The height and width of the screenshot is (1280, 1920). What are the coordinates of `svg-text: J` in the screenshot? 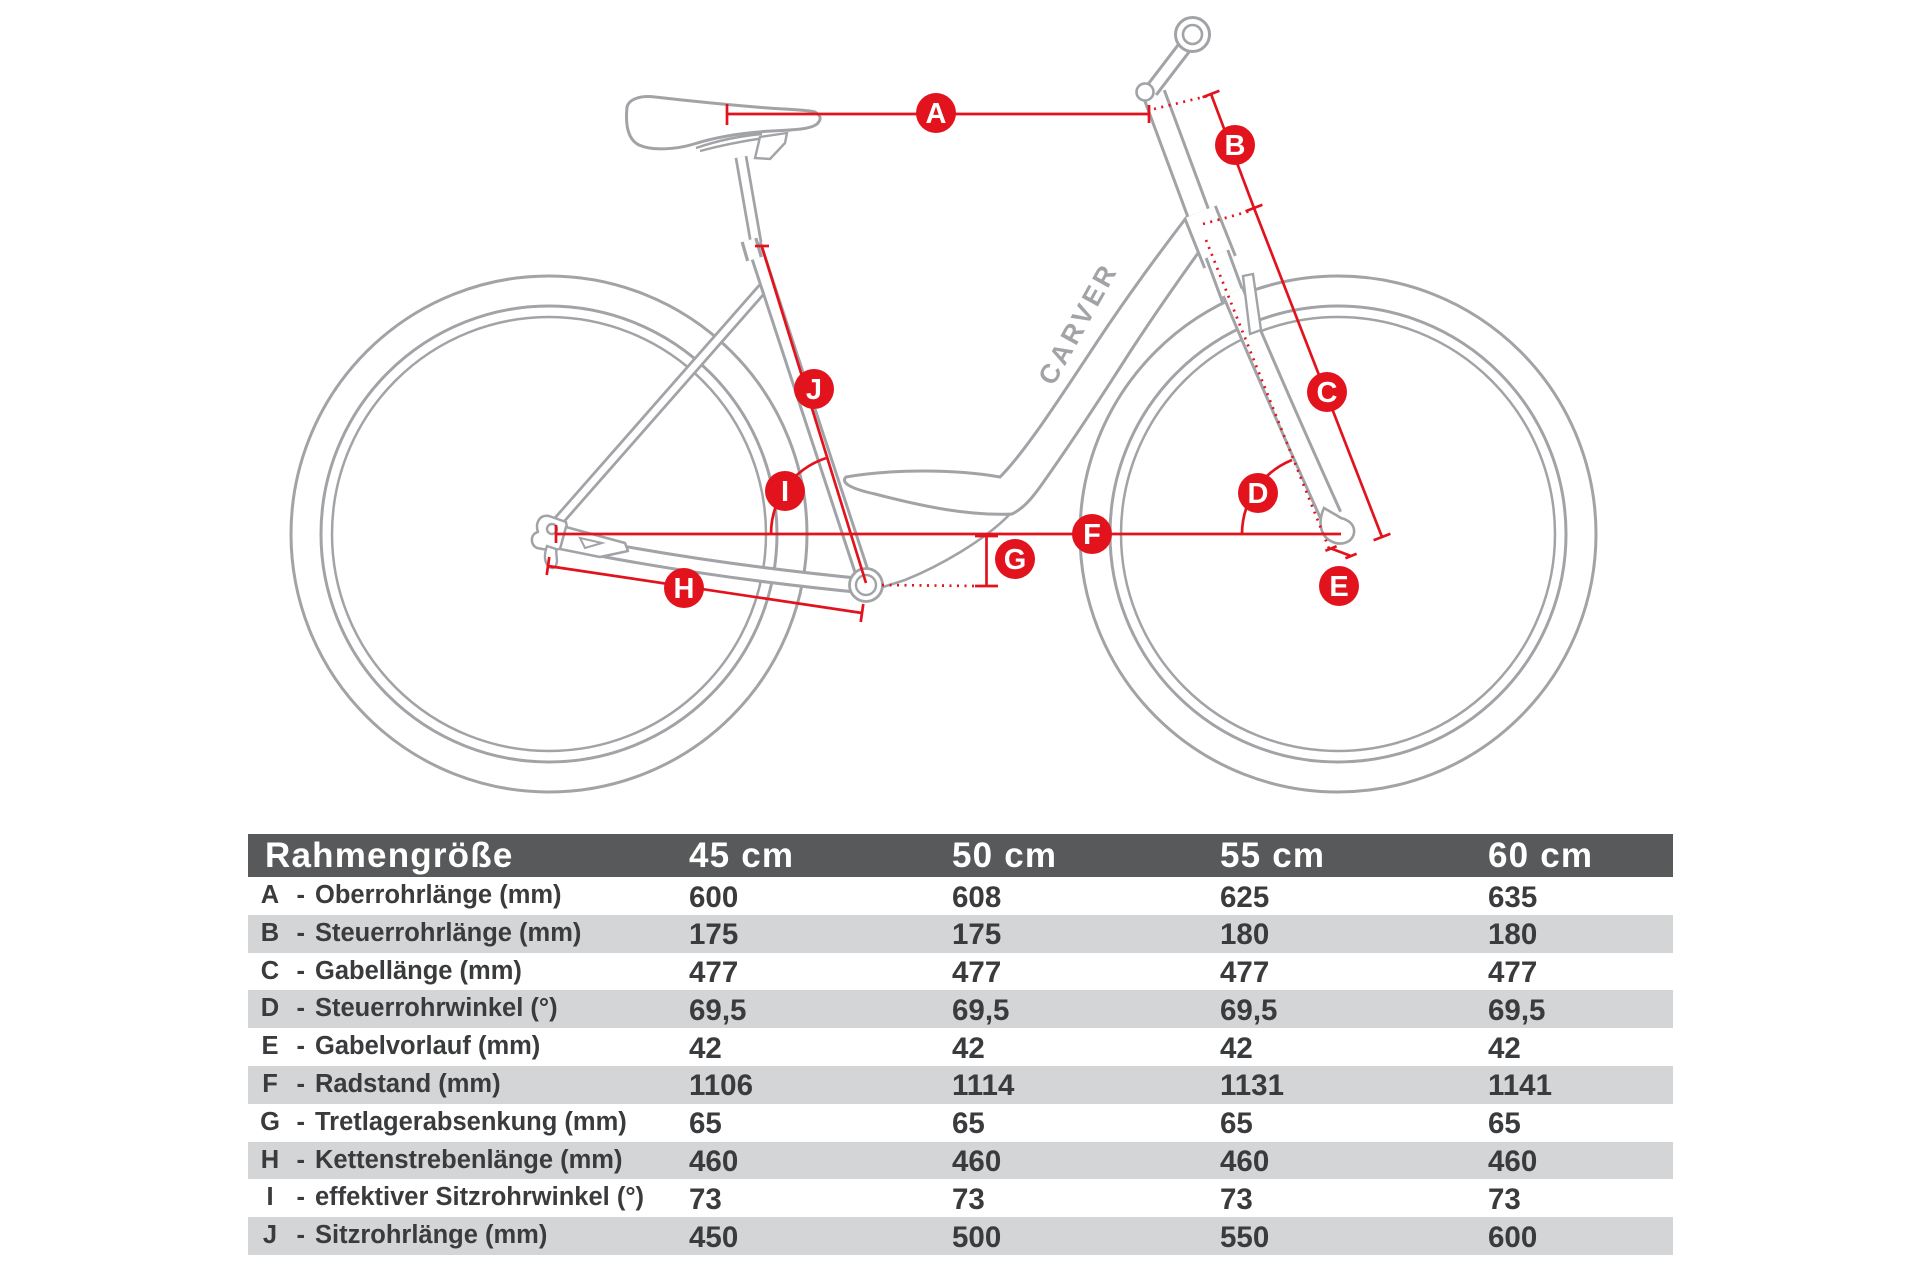 It's located at (814, 390).